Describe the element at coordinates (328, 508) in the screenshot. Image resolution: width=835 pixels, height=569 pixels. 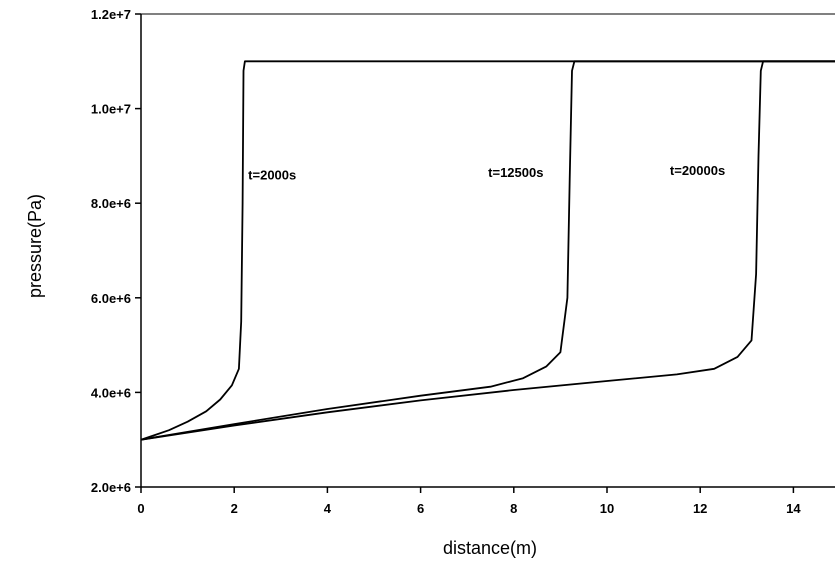
I see `x-tick-label: 4` at that location.